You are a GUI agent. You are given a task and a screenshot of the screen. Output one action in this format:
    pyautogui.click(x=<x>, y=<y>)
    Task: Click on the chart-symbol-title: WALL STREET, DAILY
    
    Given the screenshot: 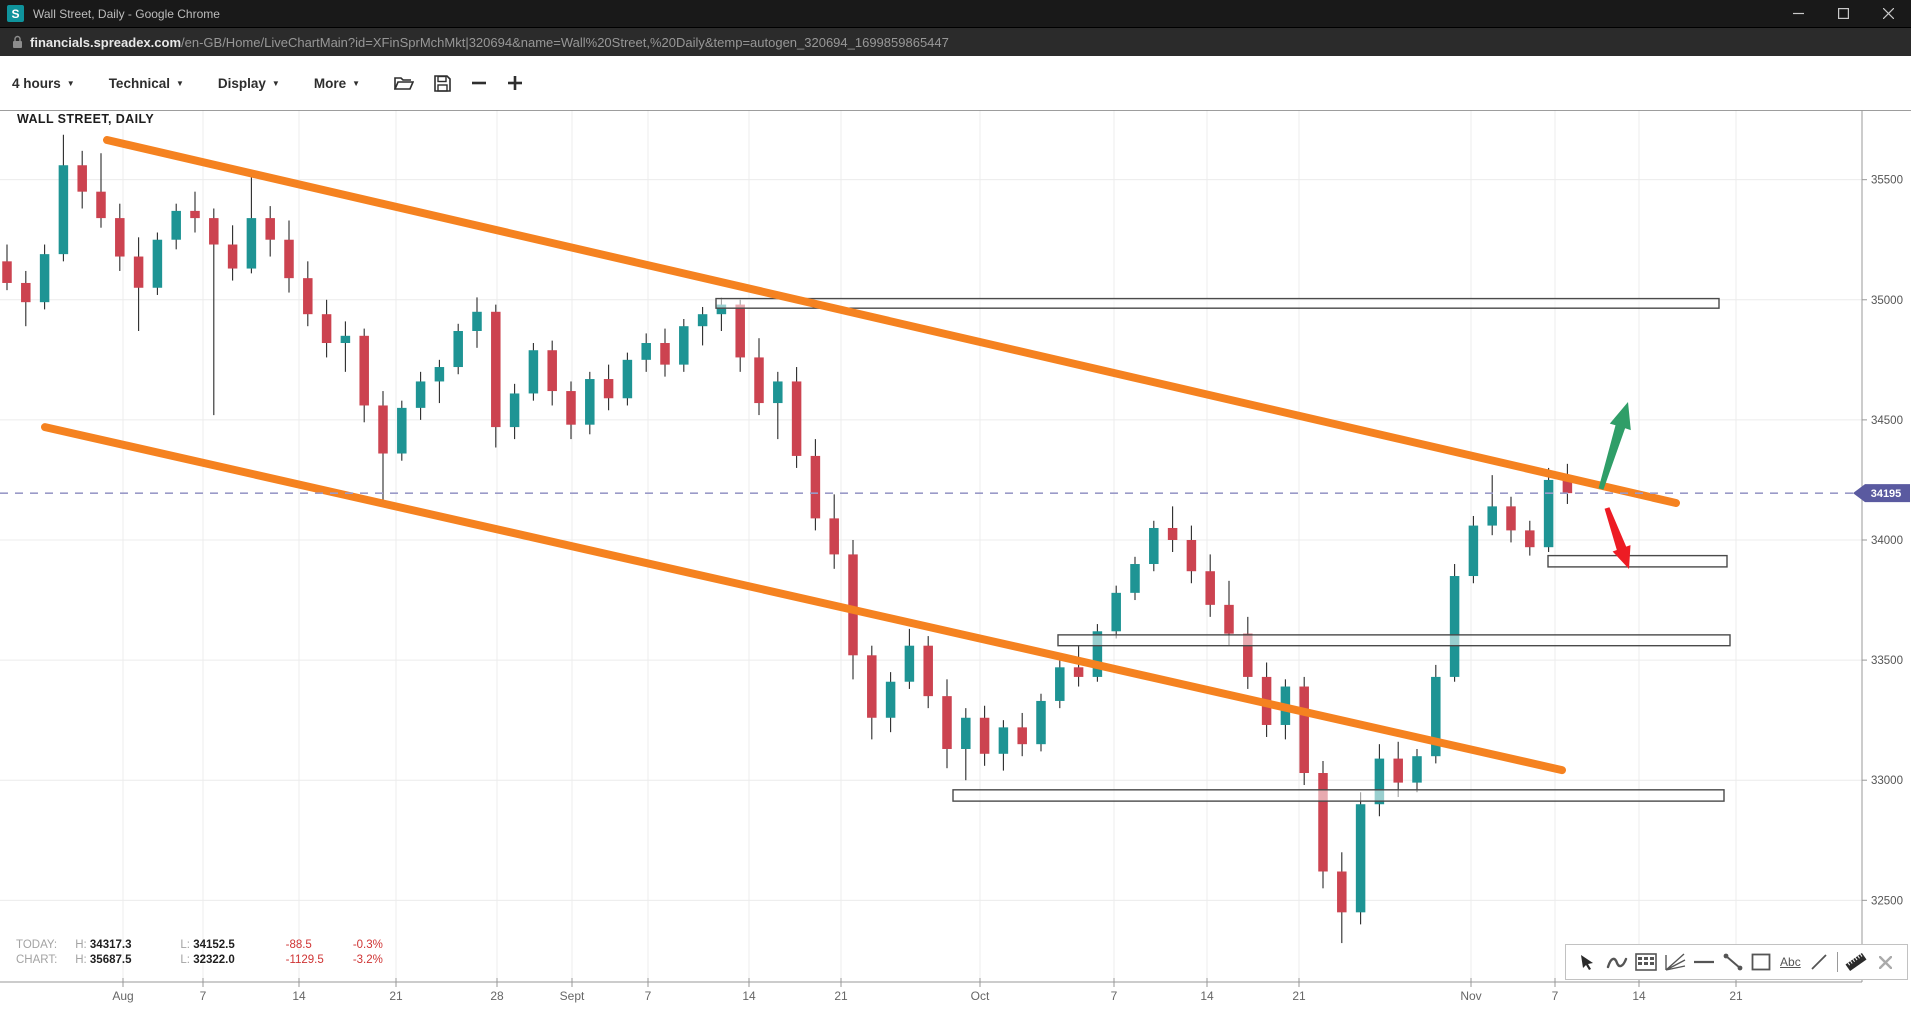 What is the action you would take?
    pyautogui.click(x=86, y=119)
    